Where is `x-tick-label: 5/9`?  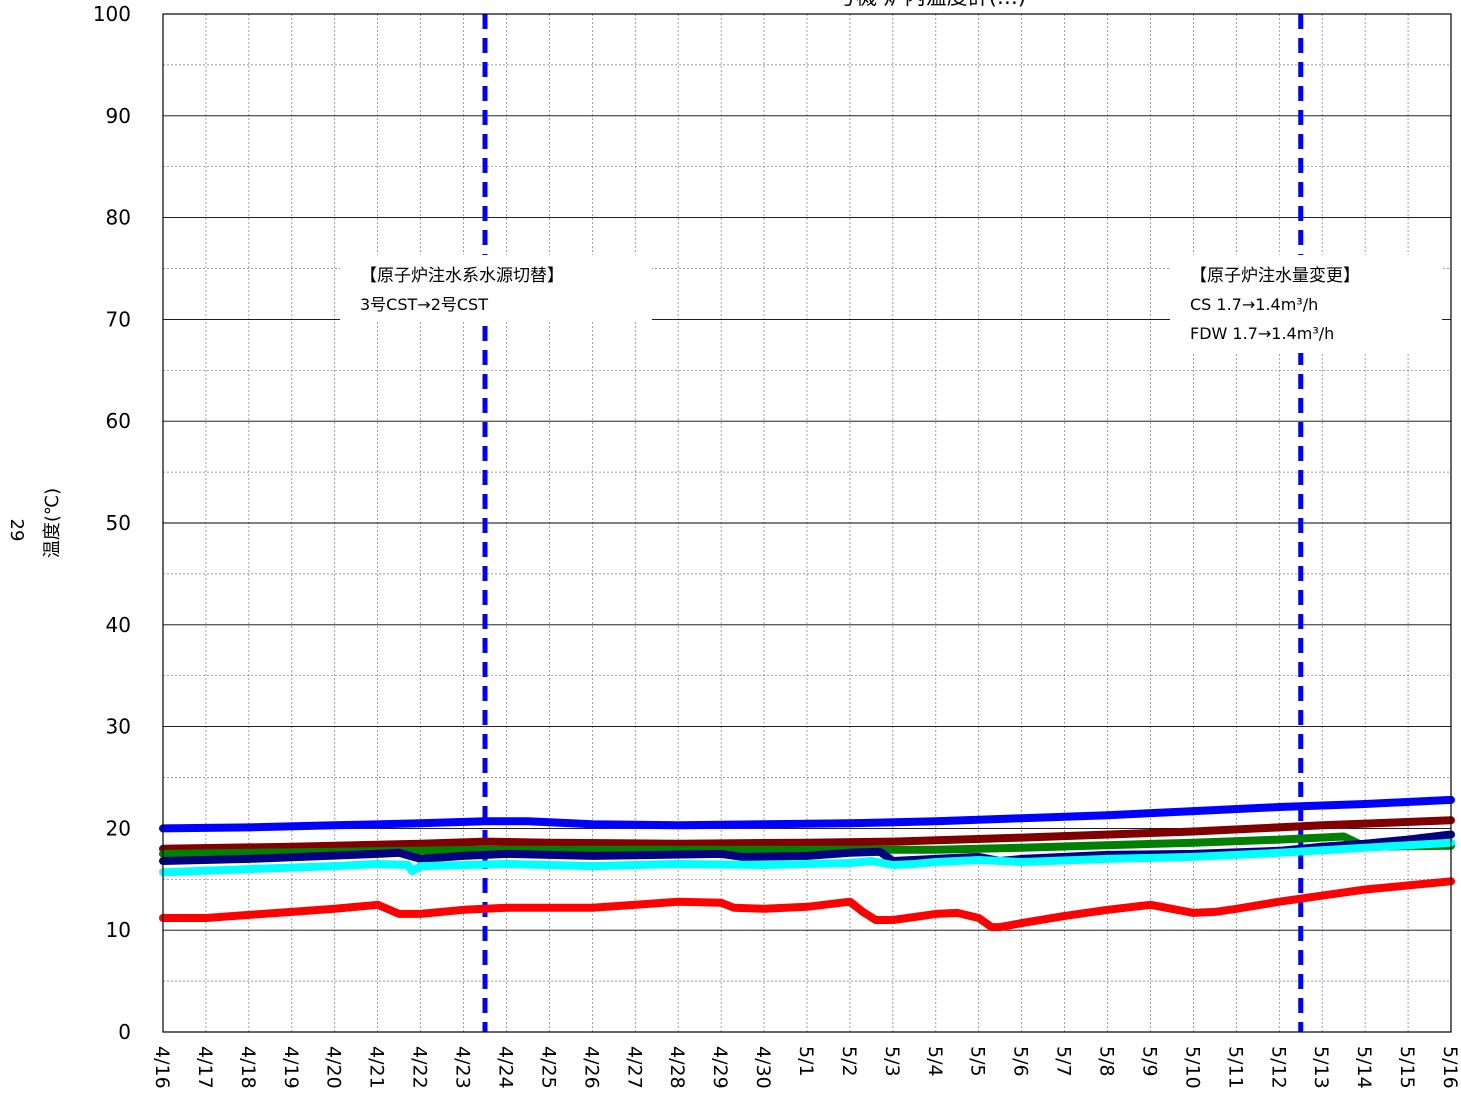 x-tick-label: 5/9 is located at coordinates (1149, 1061).